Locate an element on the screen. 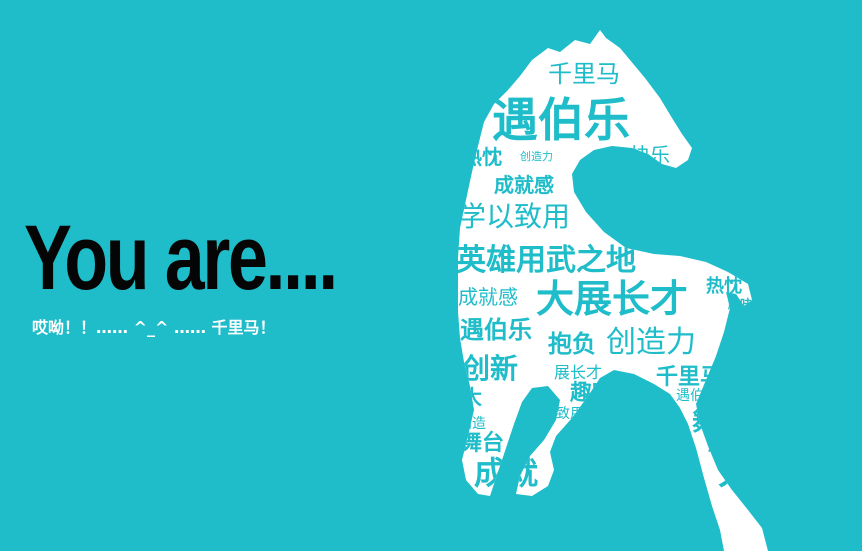 Image resolution: width=862 pixels, height=551 pixels. horse-word: 大 is located at coordinates (472, 397).